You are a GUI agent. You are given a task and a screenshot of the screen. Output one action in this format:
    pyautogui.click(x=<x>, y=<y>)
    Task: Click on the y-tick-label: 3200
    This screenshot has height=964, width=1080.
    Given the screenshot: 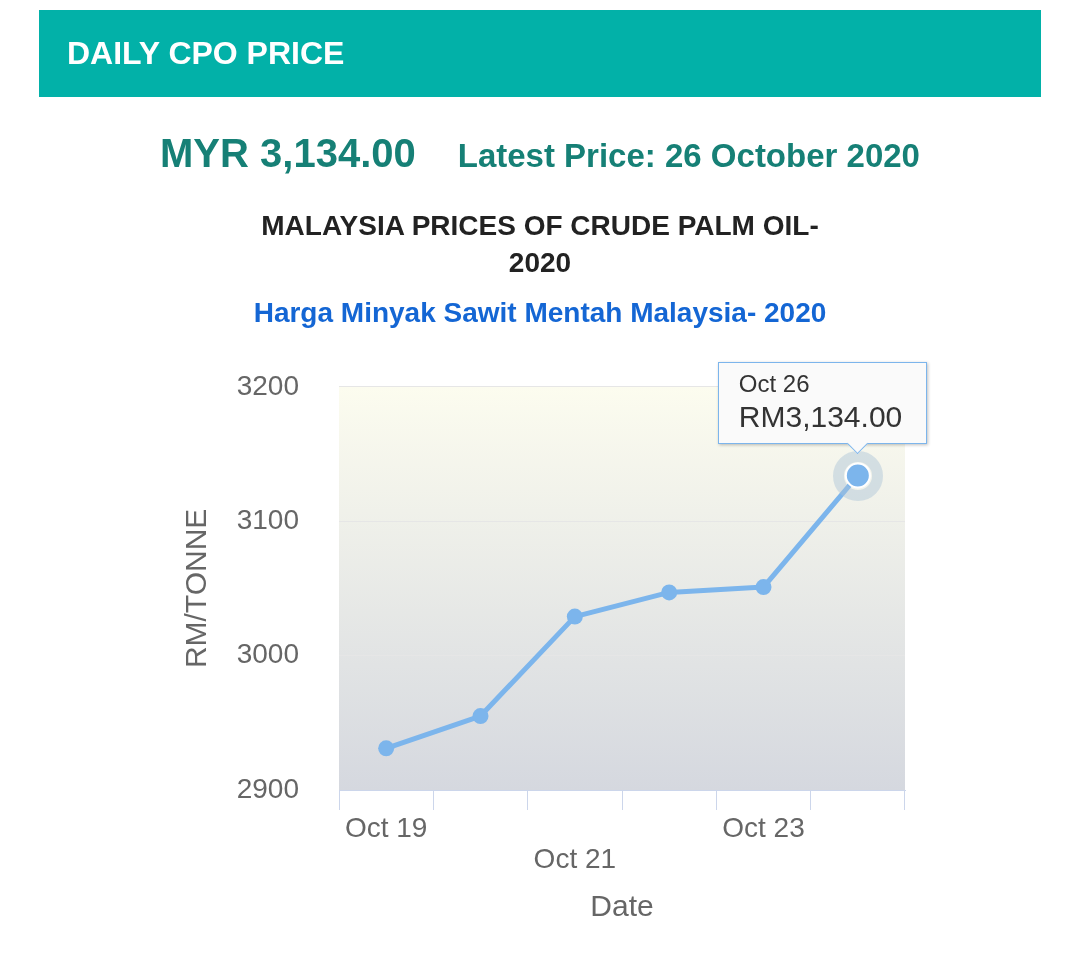 What is the action you would take?
    pyautogui.click(x=267, y=385)
    